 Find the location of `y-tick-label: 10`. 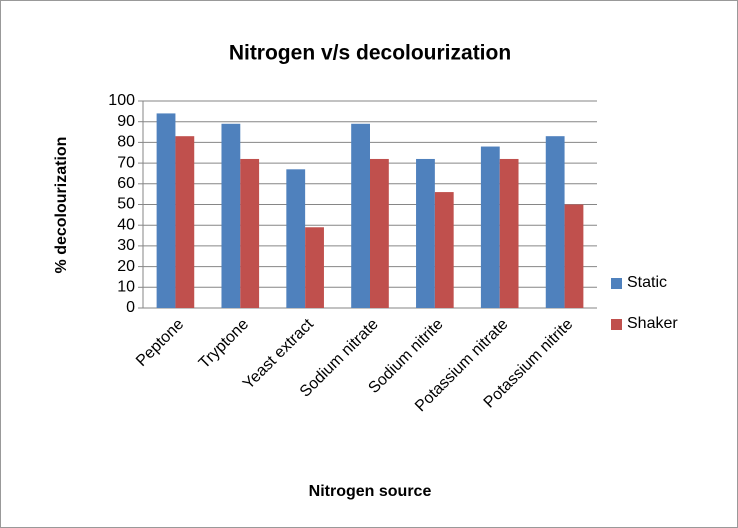

y-tick-label: 10 is located at coordinates (126, 287).